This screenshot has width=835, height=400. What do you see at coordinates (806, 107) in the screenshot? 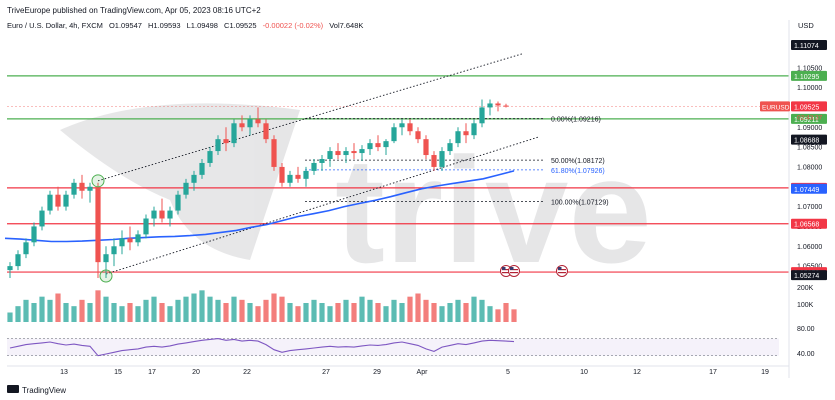
I see `price-label-2: 1.09525` at bounding box center [806, 107].